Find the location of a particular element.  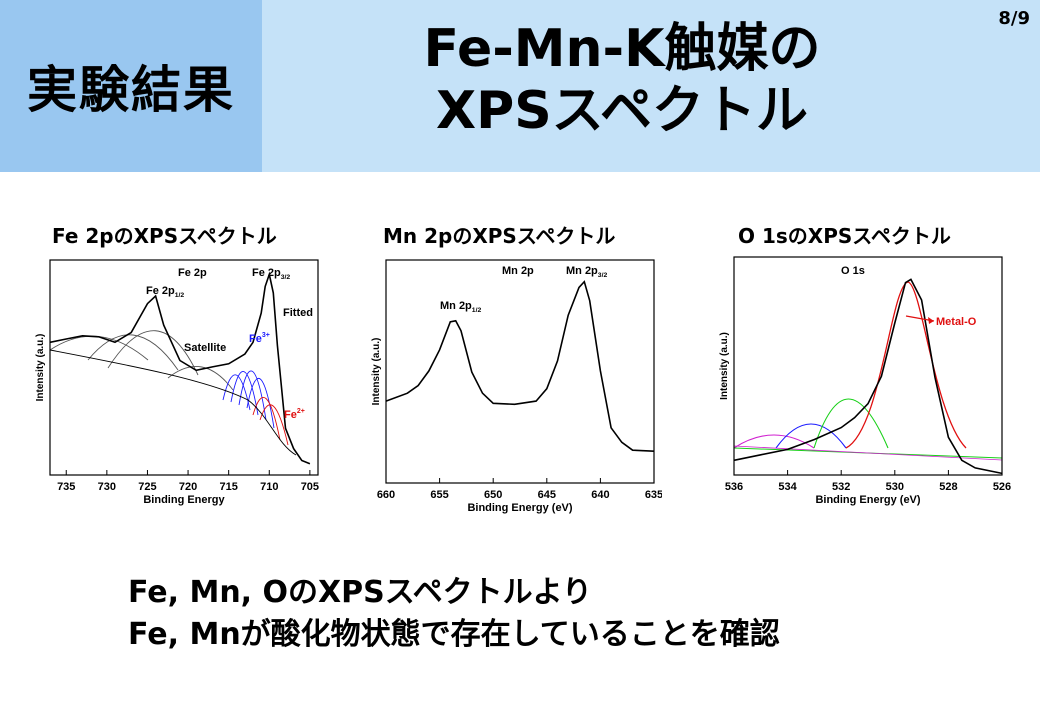

slide-title-line1: Fe-Mn-K触媒の is located at coordinates (622, 49).